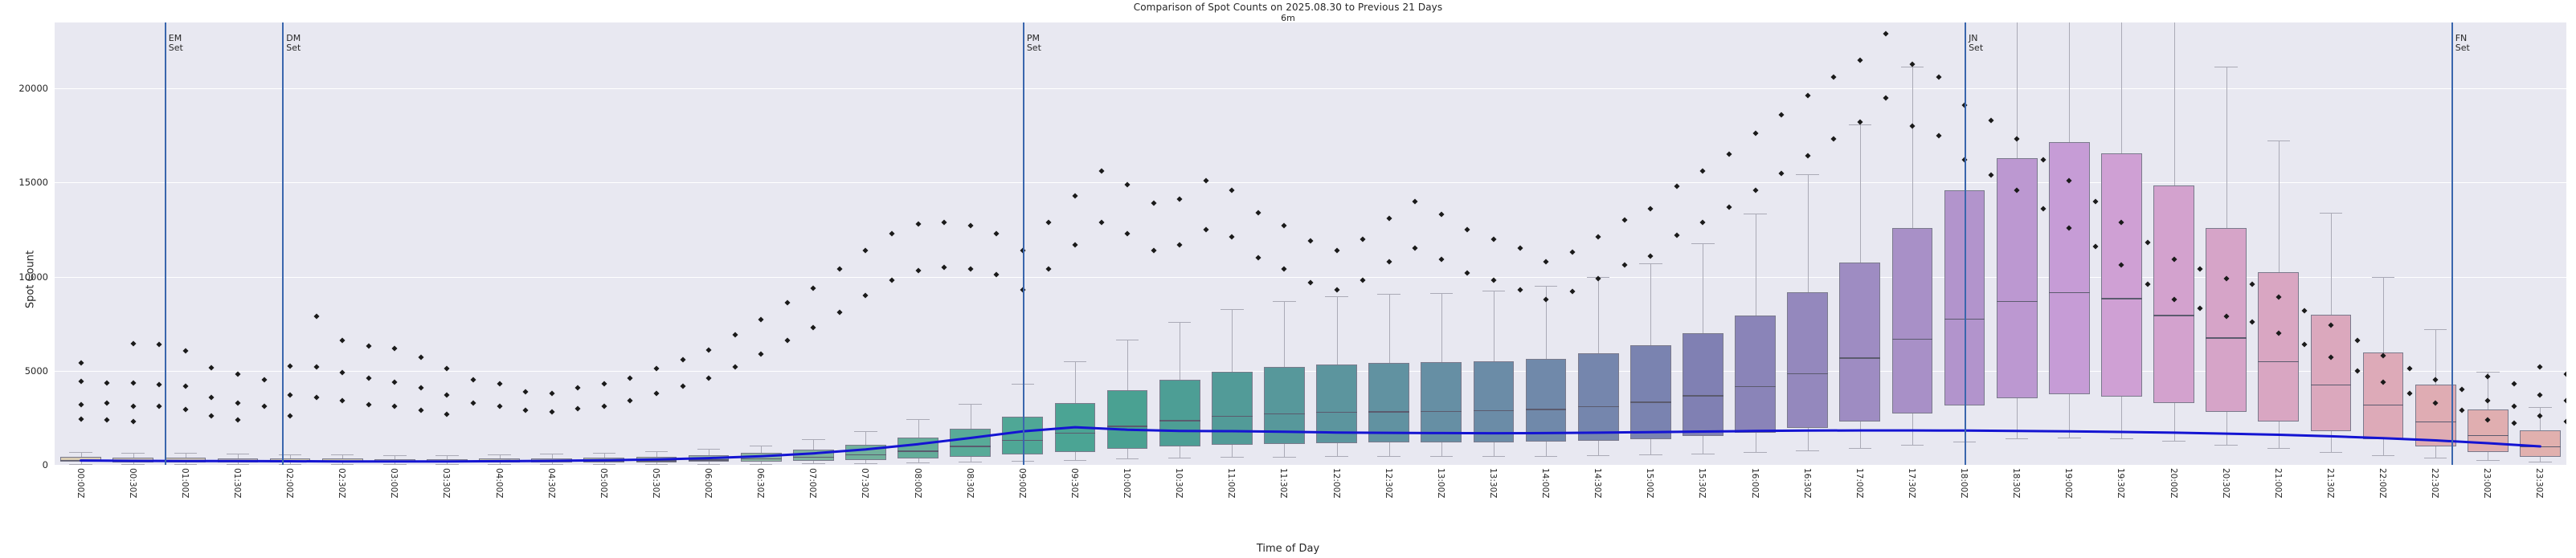  What do you see at coordinates (1232, 483) in the screenshot?
I see `x-tick-label: 11:00Z` at bounding box center [1232, 483].